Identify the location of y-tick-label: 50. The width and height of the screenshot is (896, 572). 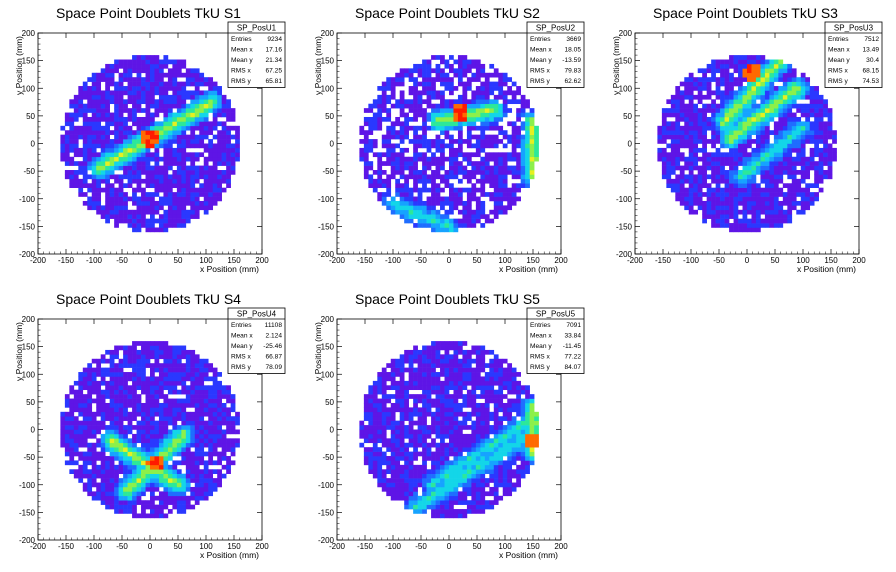
(30, 402).